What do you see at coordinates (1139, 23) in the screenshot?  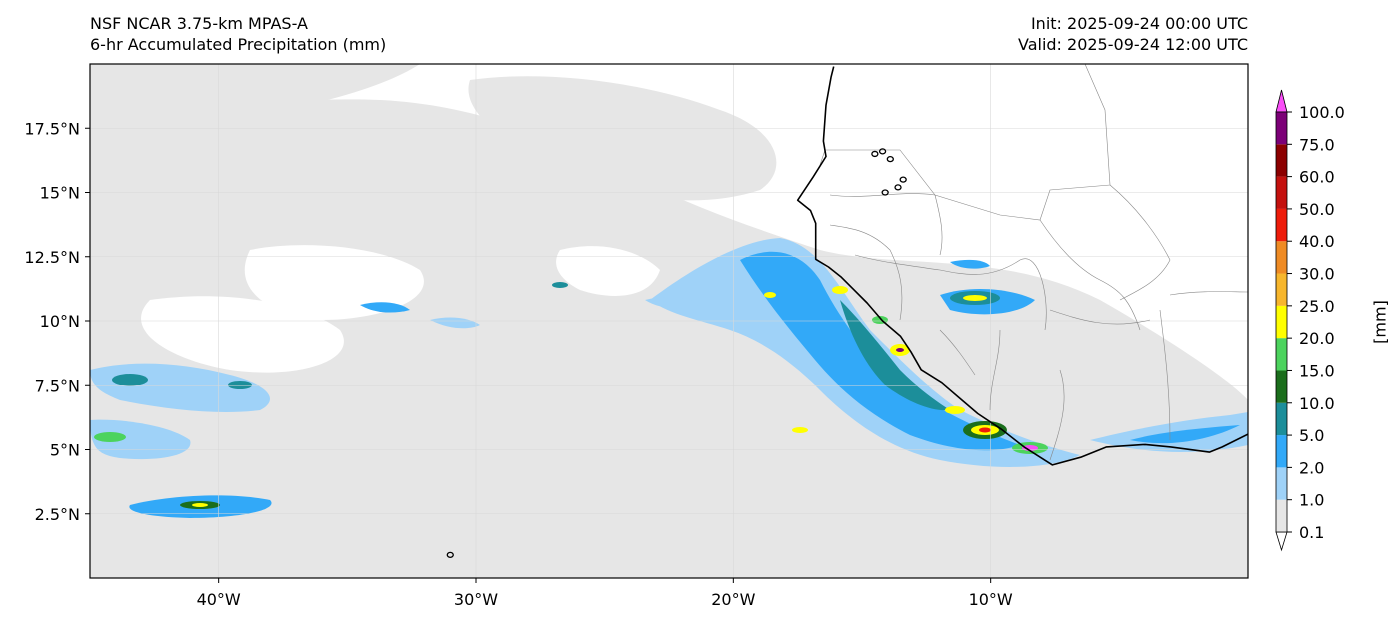 I see `init-time: Init: 2025-09-24 00:00 UTC` at bounding box center [1139, 23].